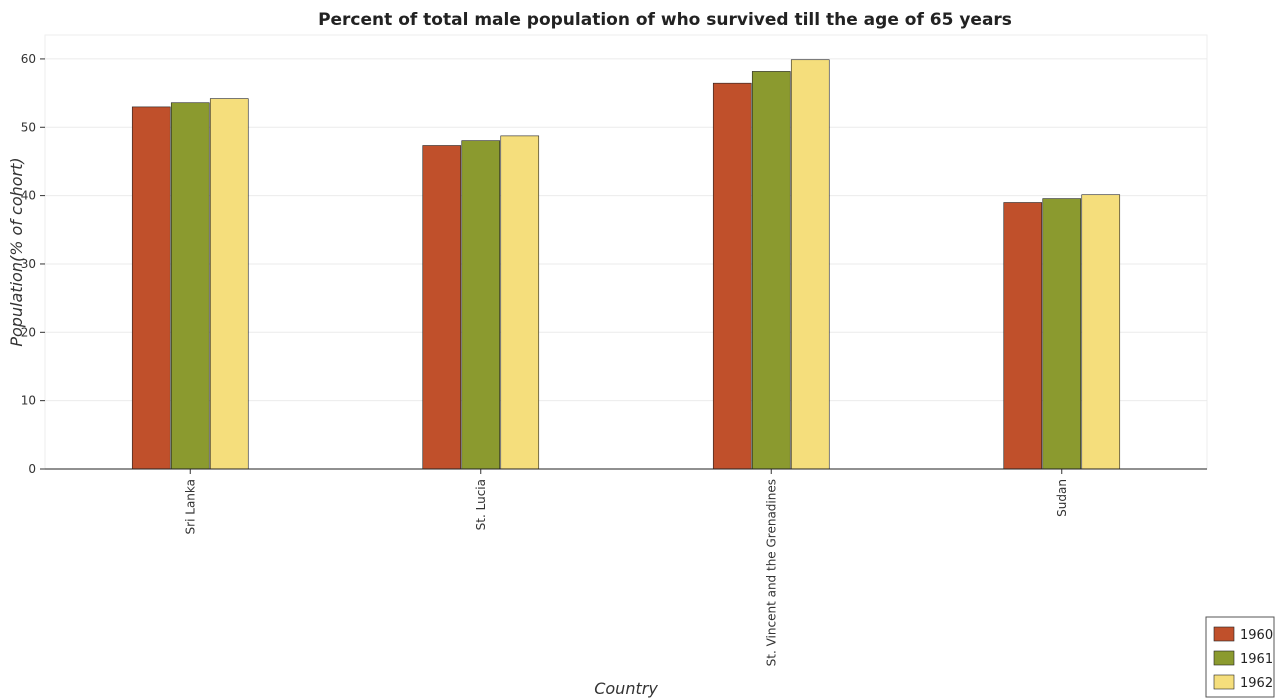  I want to click on y-tick-label: 30, so click(28, 264).